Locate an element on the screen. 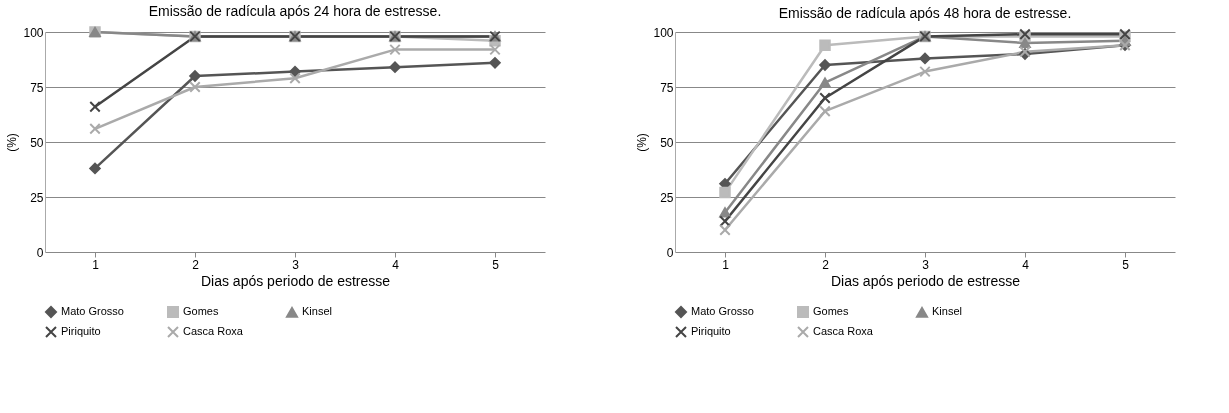  chart-title: Emissão de radícula após 24 hora de estresse. is located at coordinates (295, 11).